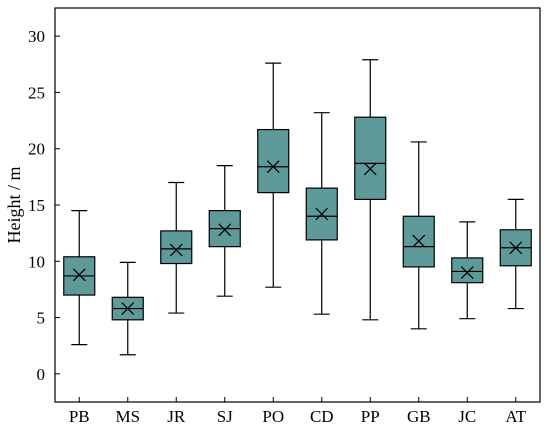  I want to click on box-pb, so click(79, 278).